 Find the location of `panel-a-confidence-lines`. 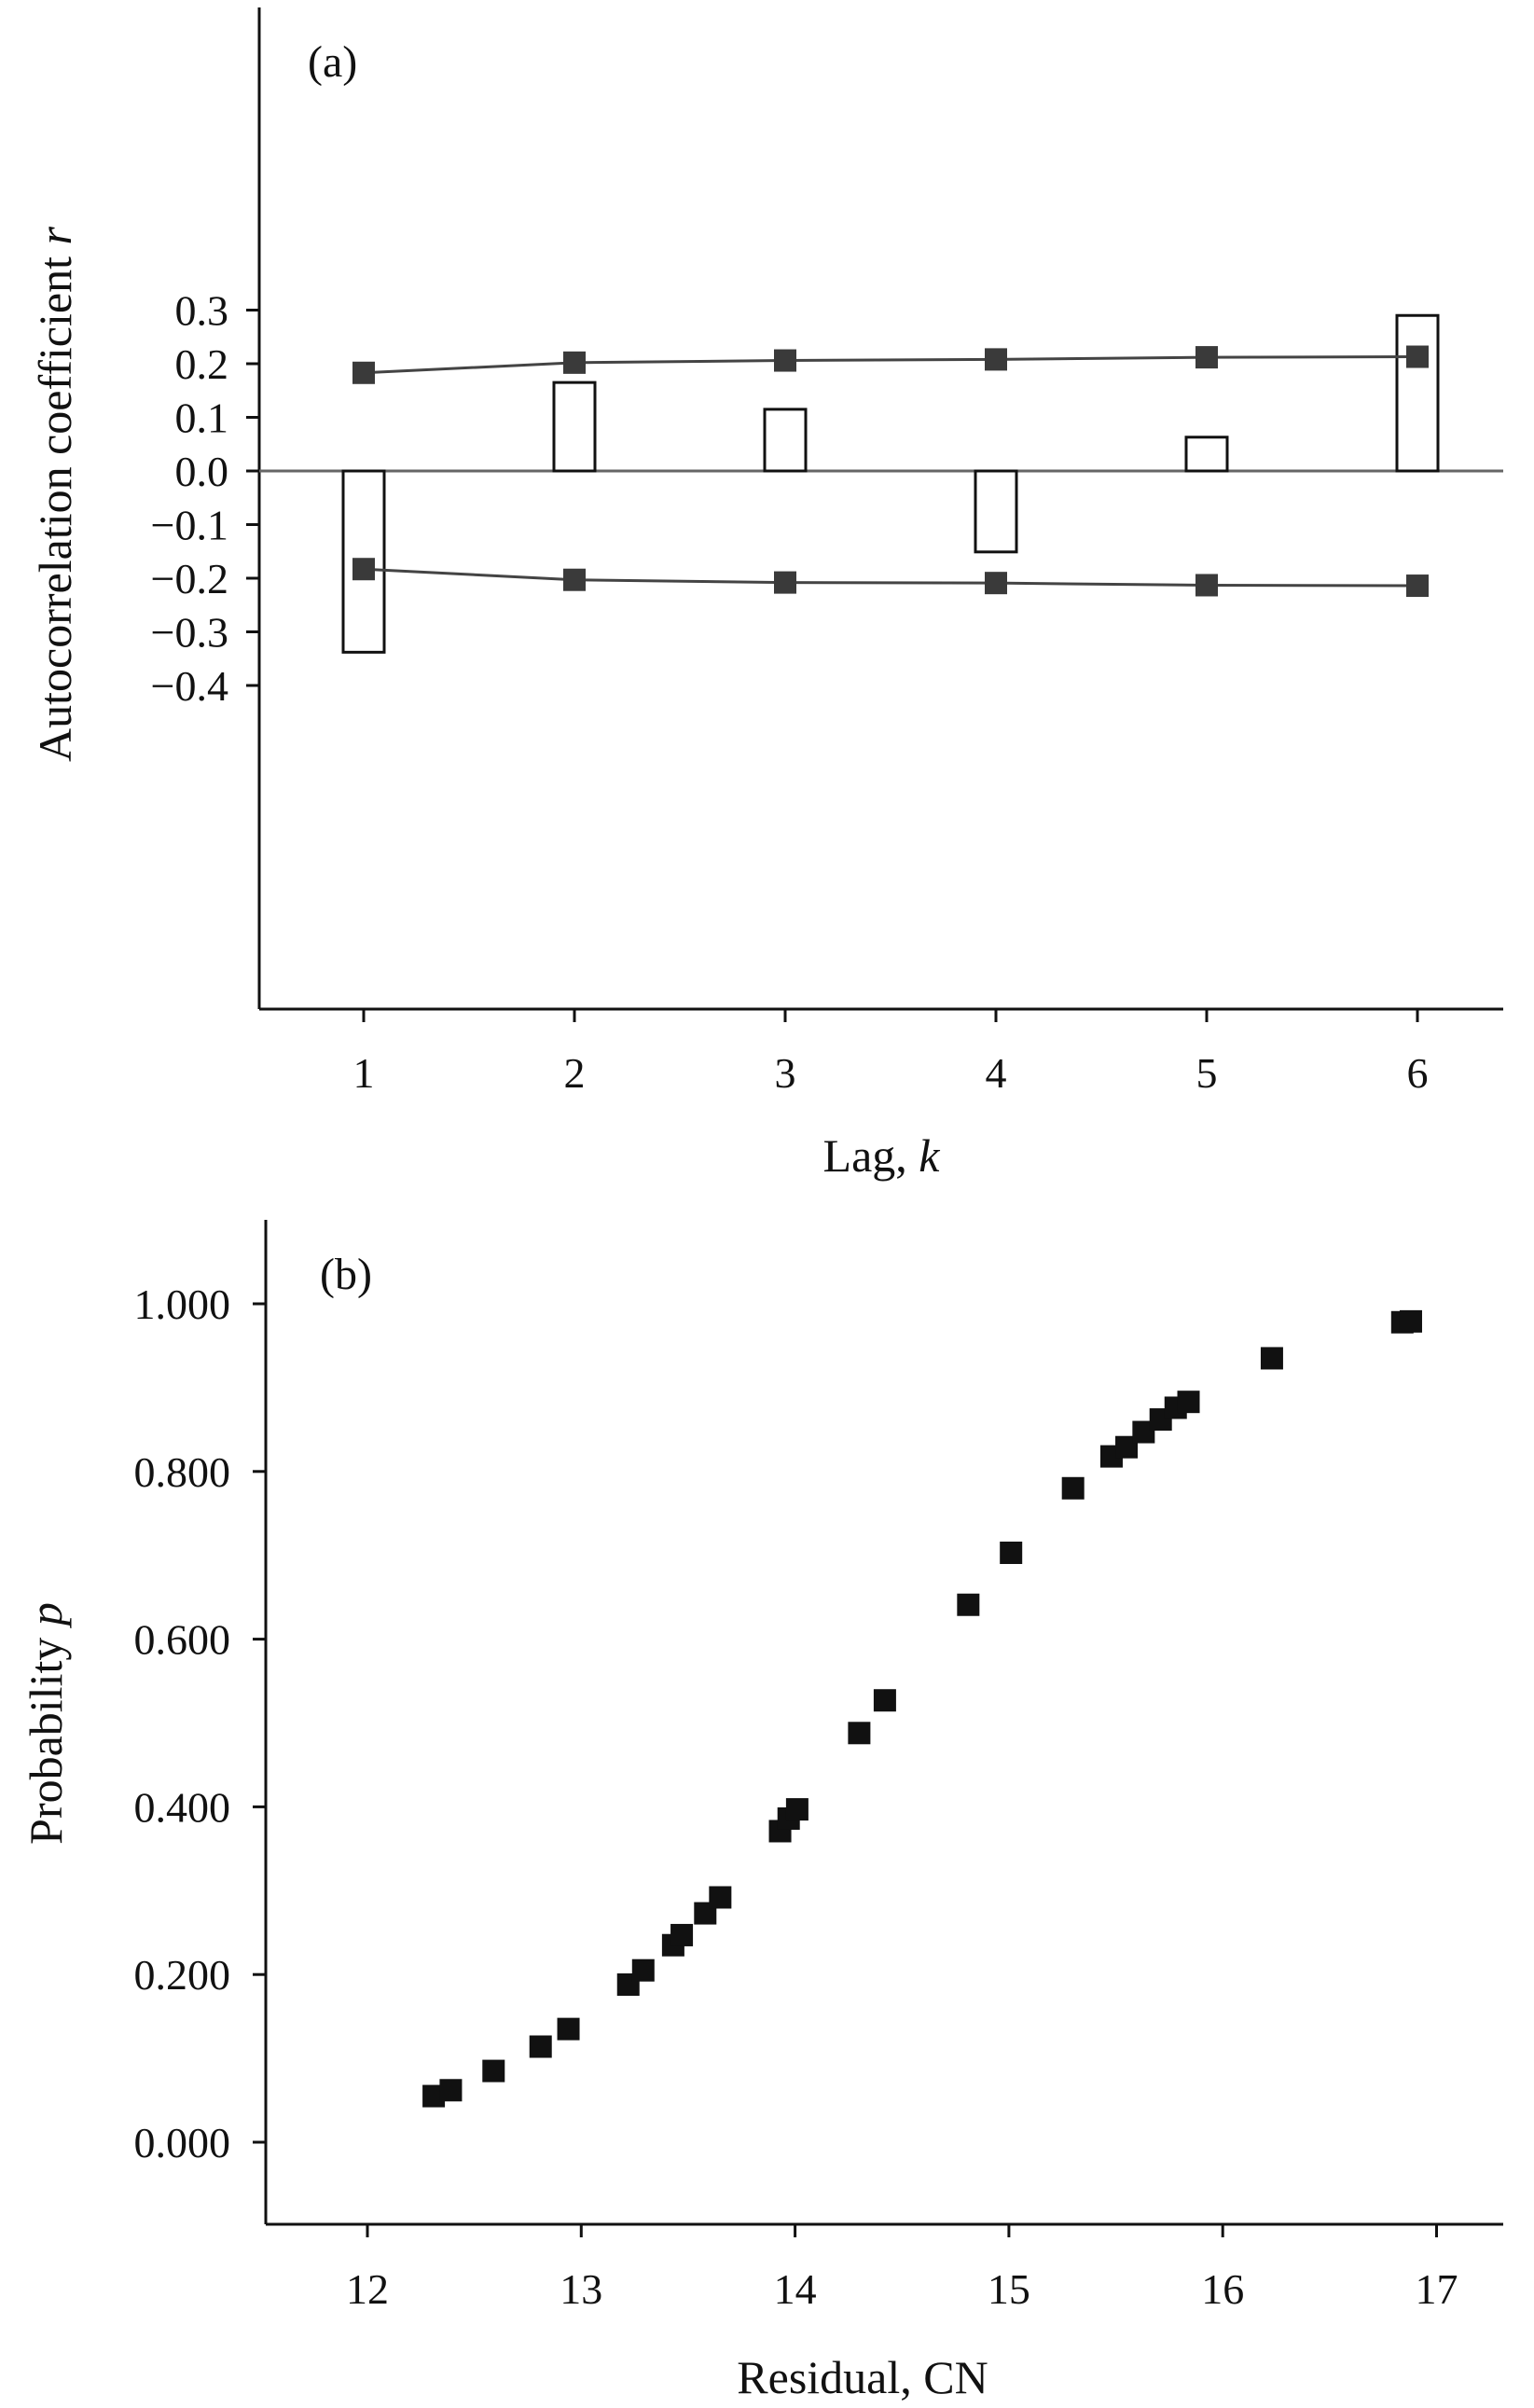

panel-a-confidence-lines is located at coordinates (890, 471).